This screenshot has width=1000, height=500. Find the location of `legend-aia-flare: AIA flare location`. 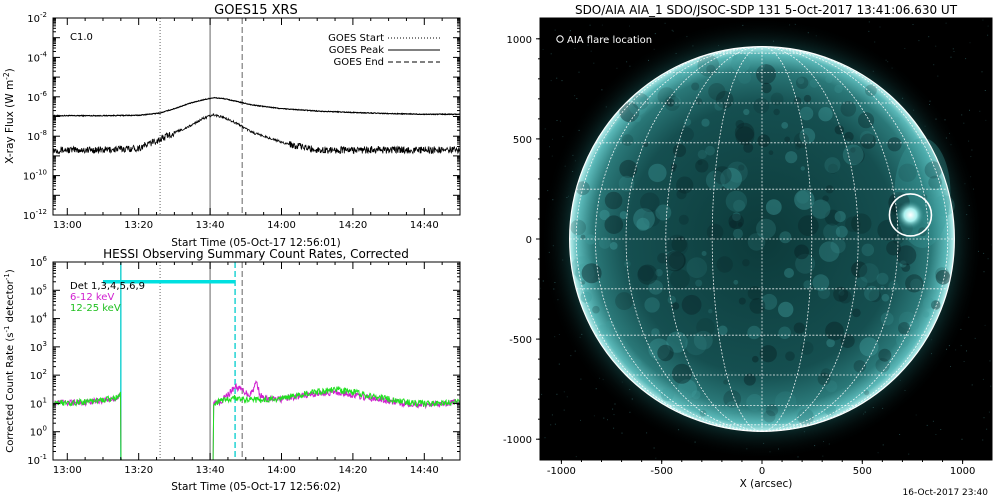

legend-aia-flare: AIA flare location is located at coordinates (609, 40).